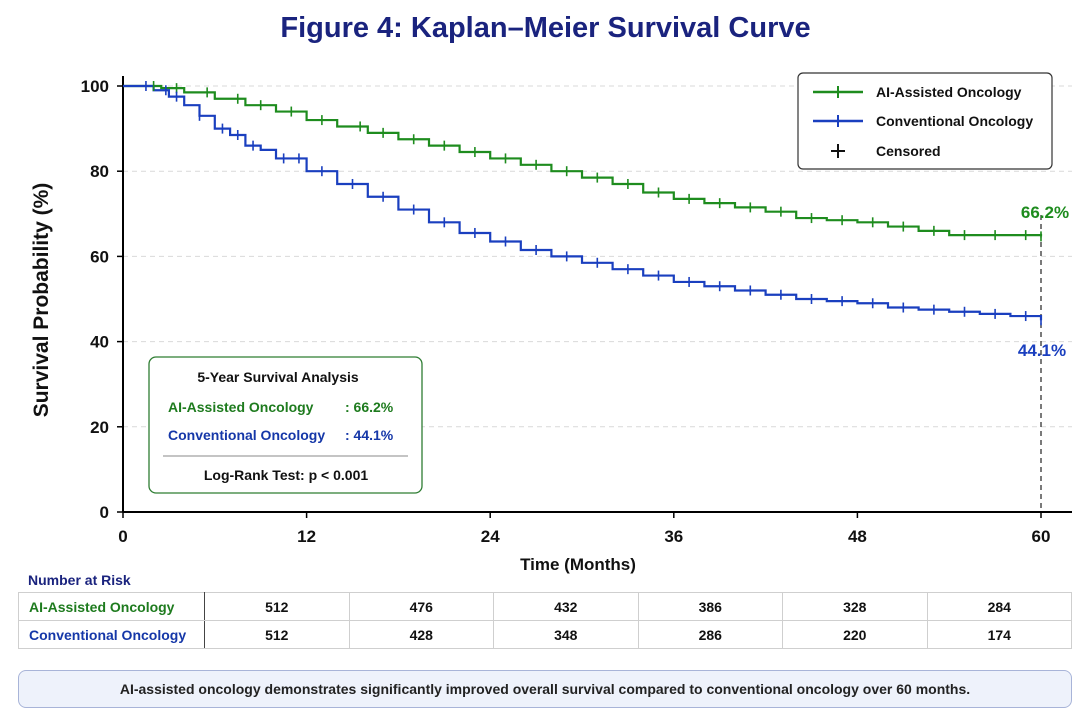 The width and height of the screenshot is (1091, 728). I want to click on risk-label: Conventional Oncology, so click(111, 634).